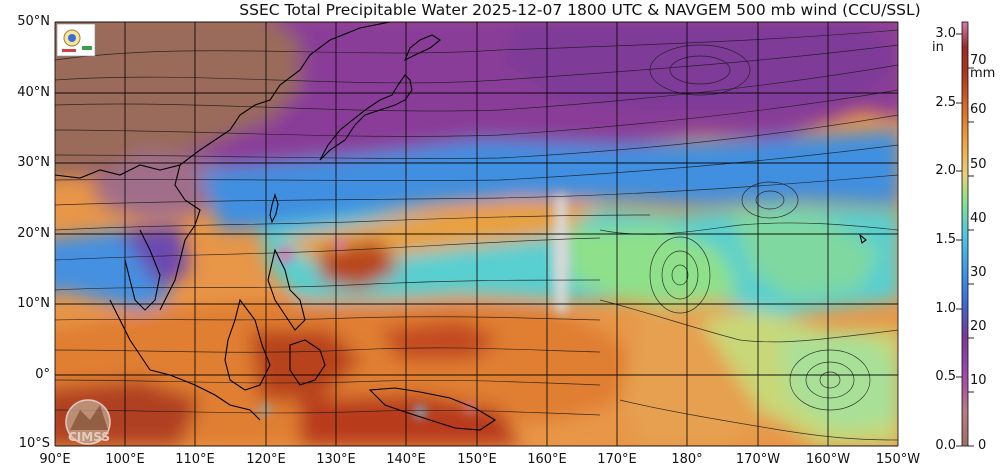  Describe the element at coordinates (33, 21) in the screenshot. I see `lat-label-50n: 50°N` at that location.